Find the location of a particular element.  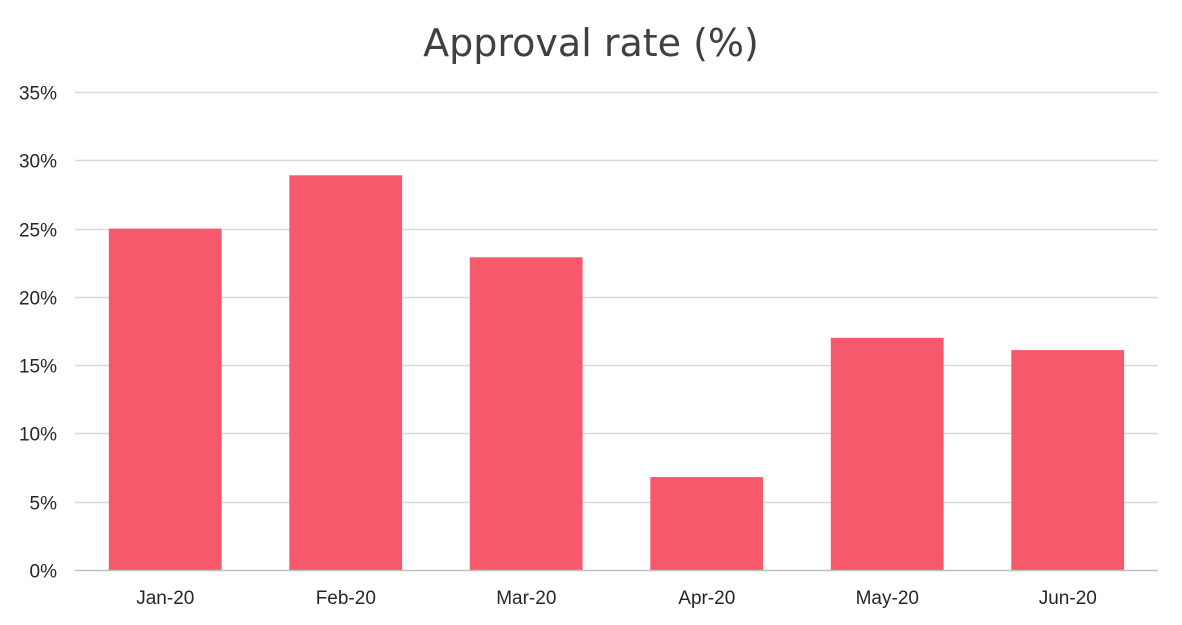

x-axis-tick-labels: Jan-20 Feb-20 Mar-20 Apr-20 May-20 Jun-20 is located at coordinates (616, 598).